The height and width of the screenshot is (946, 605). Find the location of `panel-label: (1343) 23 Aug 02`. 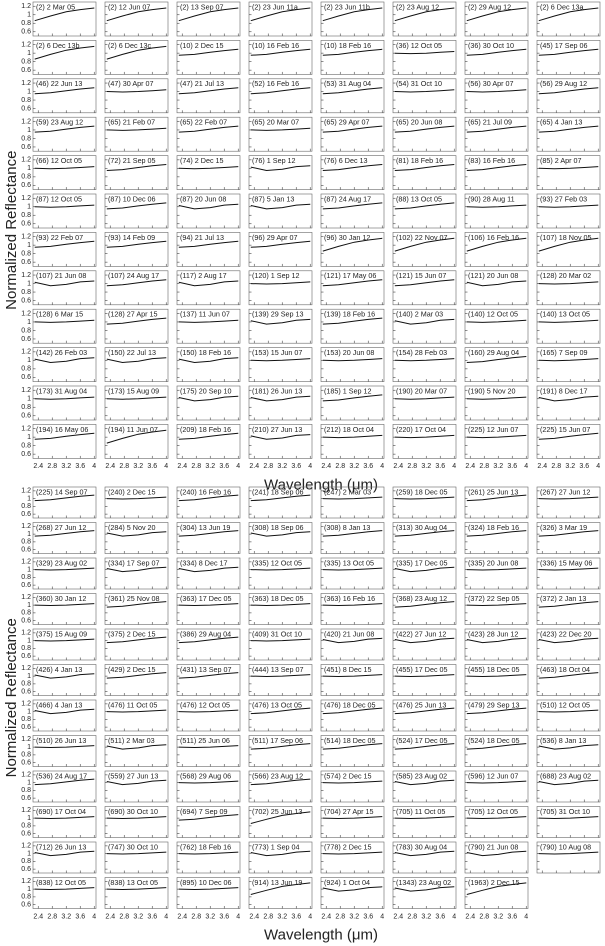

panel-label: (1343) 23 Aug 02 is located at coordinates (423, 882).